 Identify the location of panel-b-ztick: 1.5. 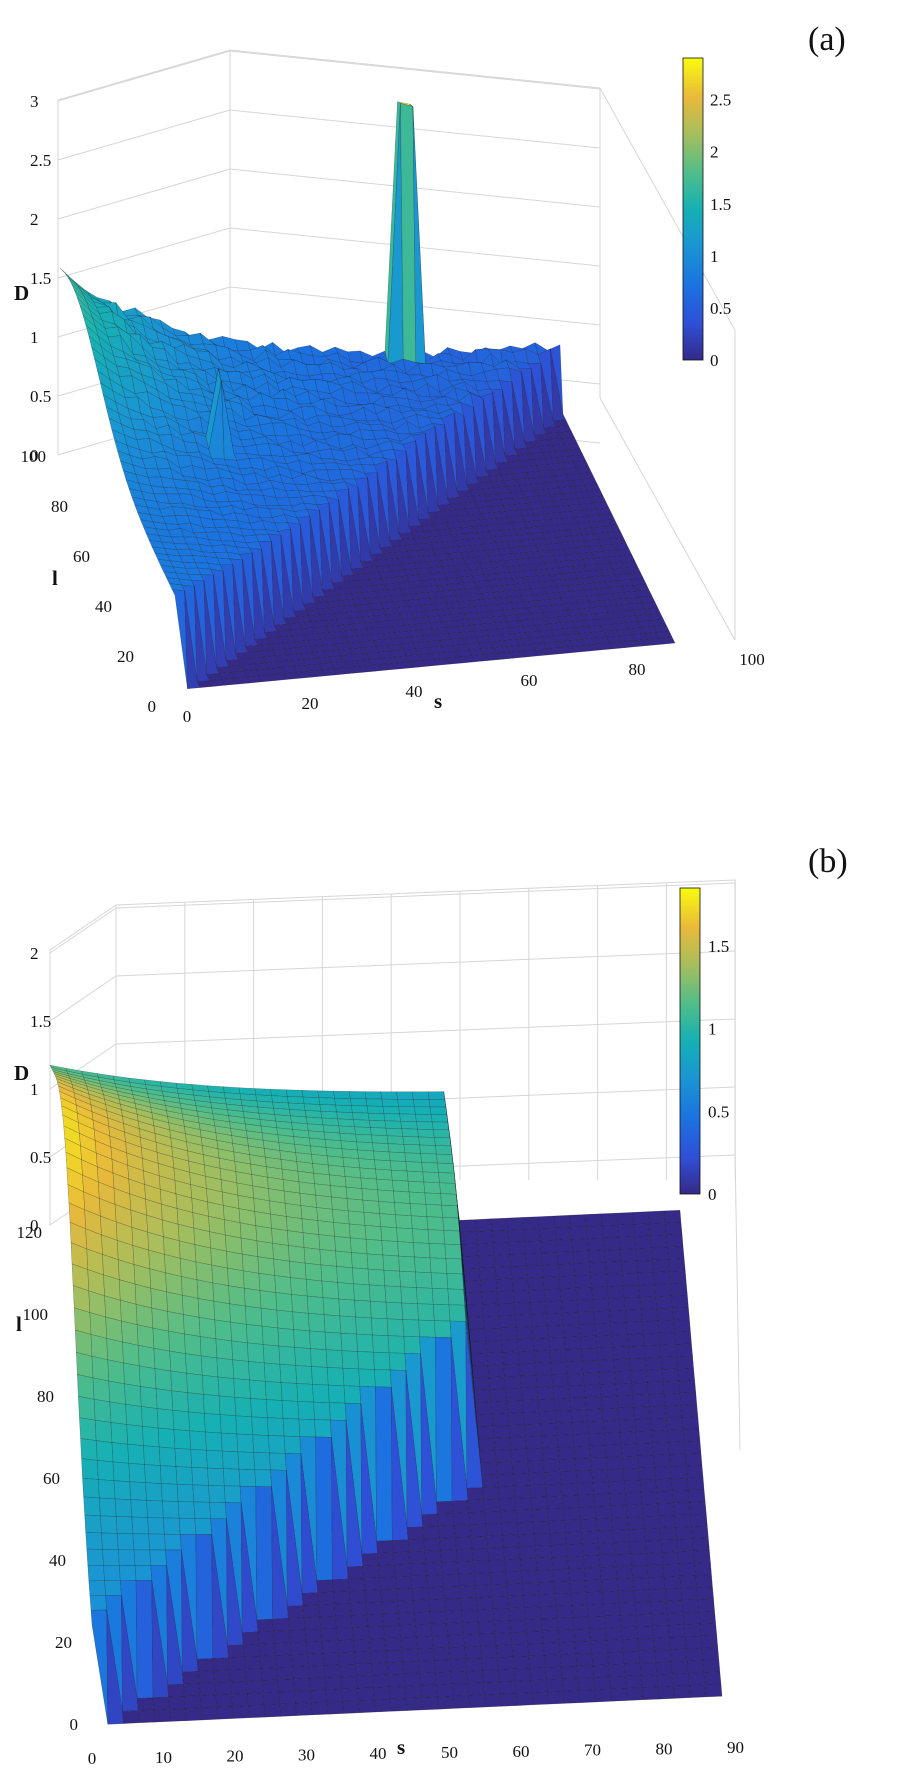
(40, 1021).